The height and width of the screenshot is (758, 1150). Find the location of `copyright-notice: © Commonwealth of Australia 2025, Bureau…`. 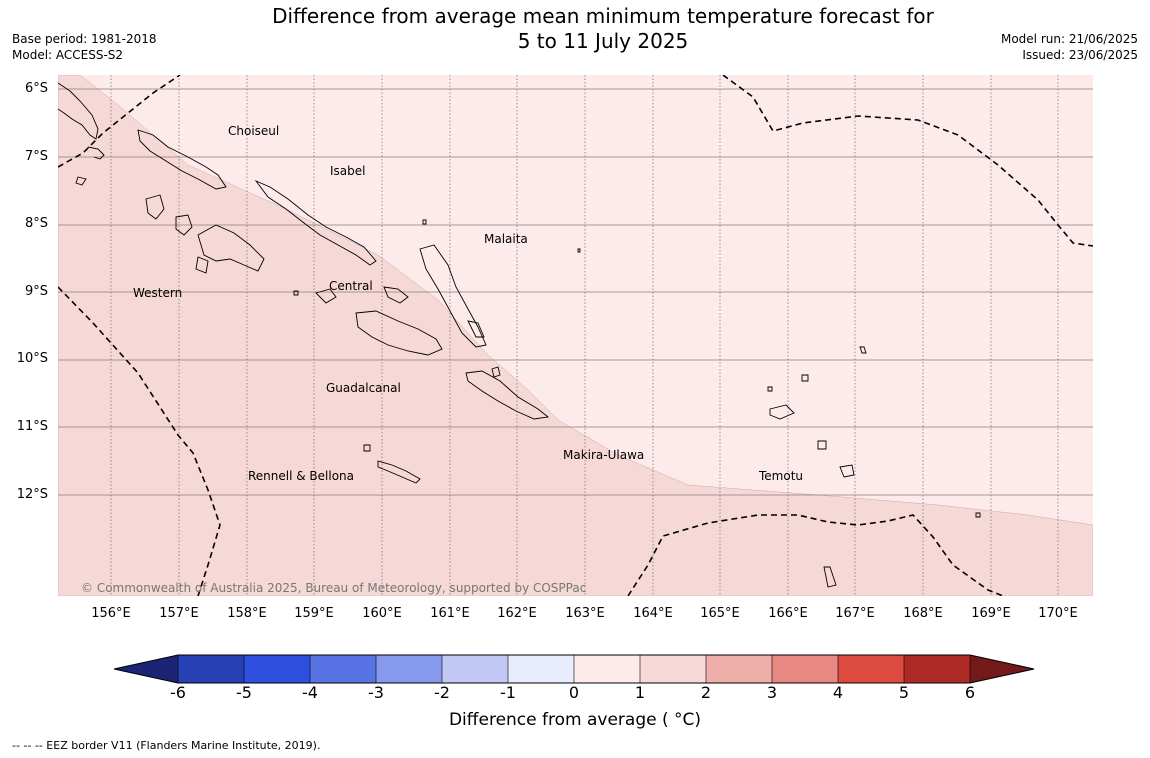

copyright-notice: © Commonwealth of Australia 2025, Bureau… is located at coordinates (333, 588).